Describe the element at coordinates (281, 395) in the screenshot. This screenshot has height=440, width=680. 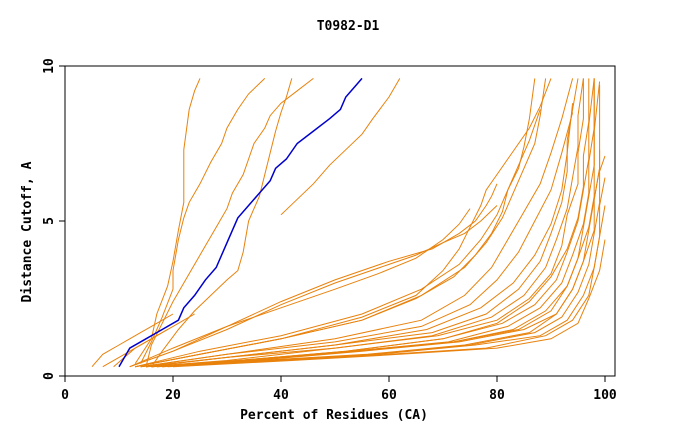
I see `x-tick-label: 40` at that location.